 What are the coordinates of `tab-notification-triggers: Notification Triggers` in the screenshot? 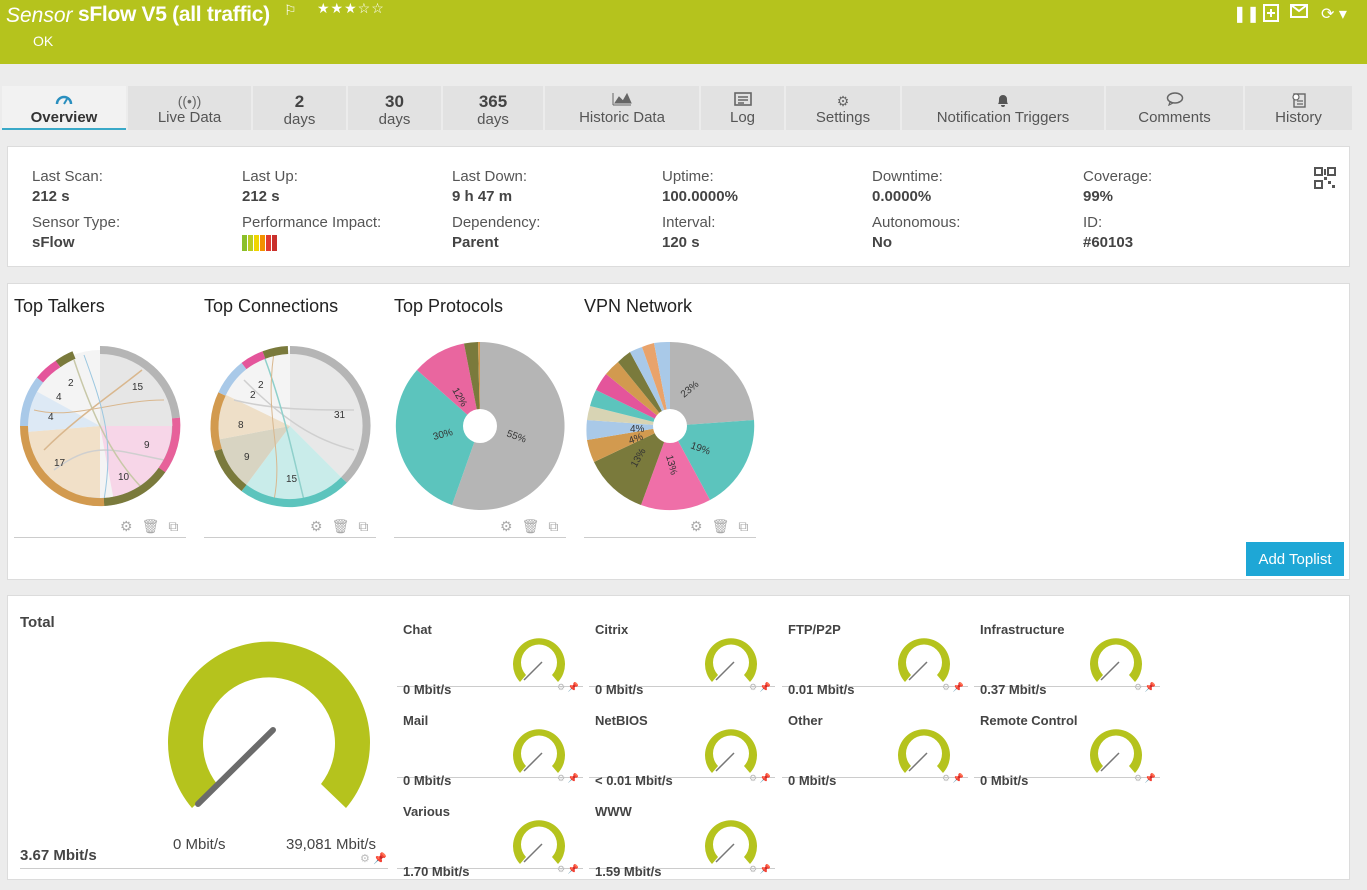 It's located at (1003, 108).